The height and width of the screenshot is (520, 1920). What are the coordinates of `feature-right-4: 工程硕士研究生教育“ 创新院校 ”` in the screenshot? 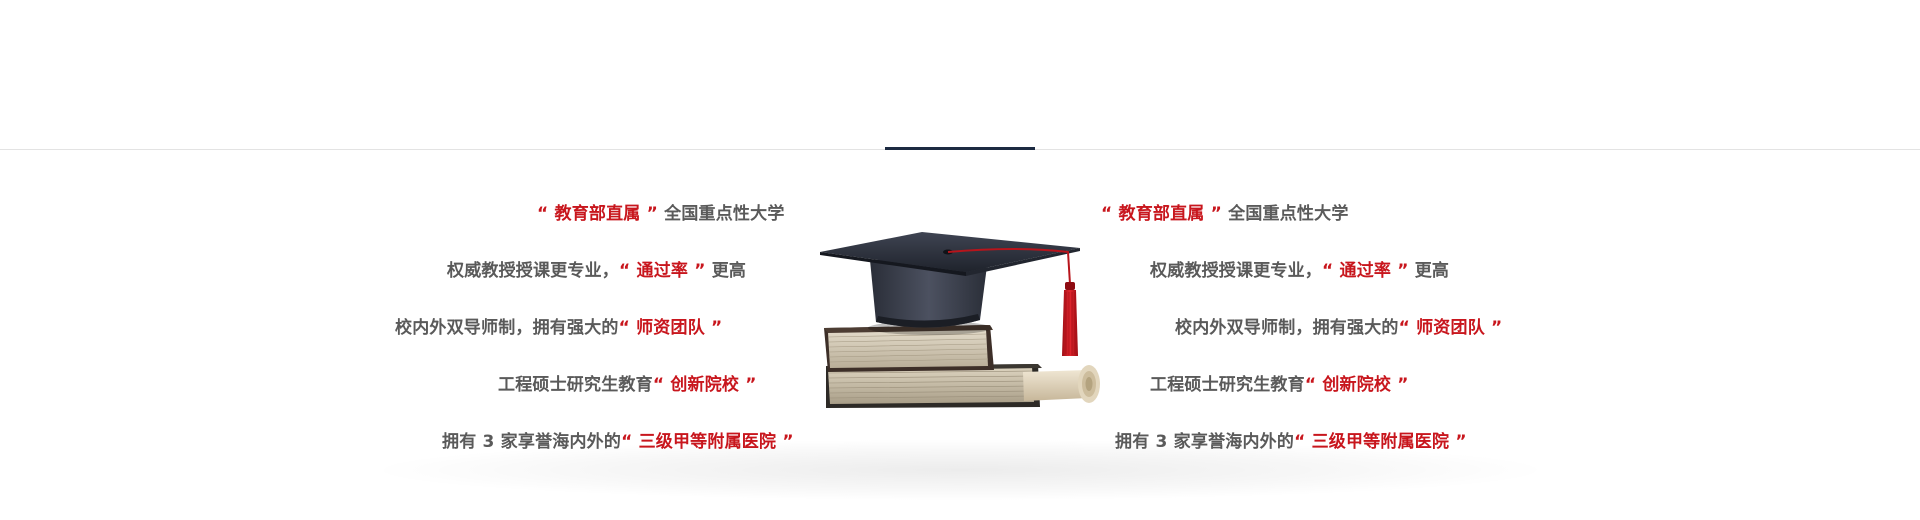 It's located at (1279, 385).